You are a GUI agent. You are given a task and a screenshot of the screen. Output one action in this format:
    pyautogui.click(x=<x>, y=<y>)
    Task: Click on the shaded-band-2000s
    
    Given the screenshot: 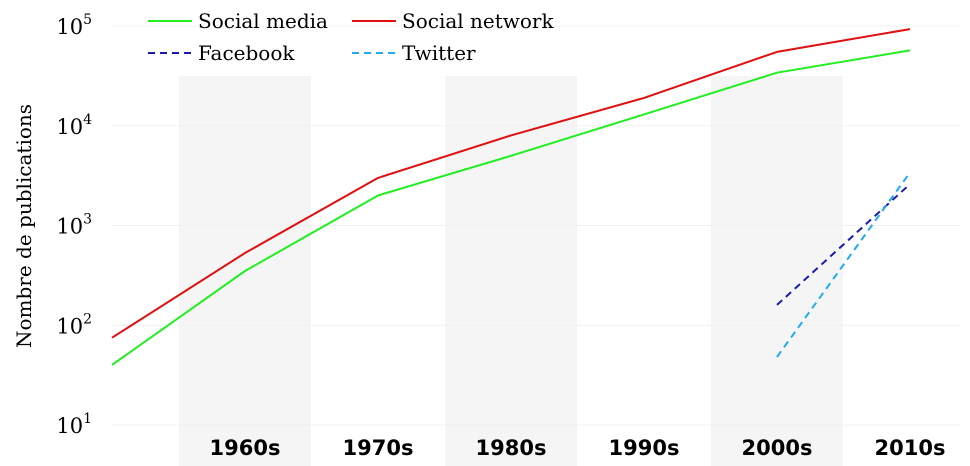 What is the action you would take?
    pyautogui.click(x=777, y=271)
    